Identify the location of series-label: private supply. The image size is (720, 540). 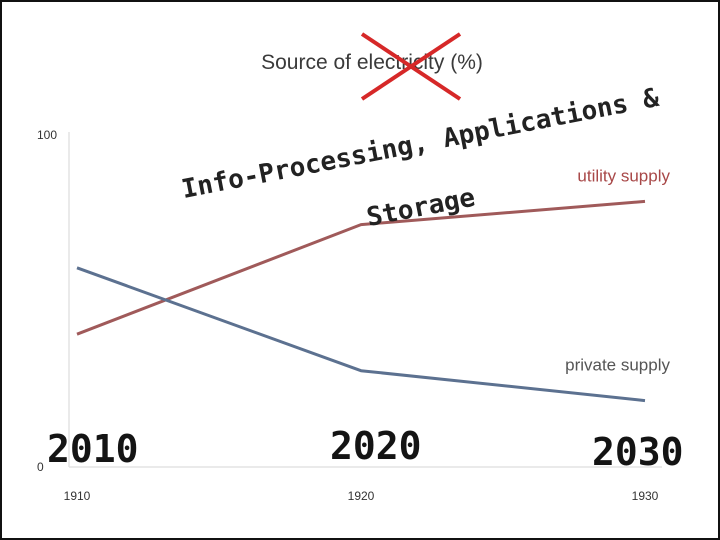
(617, 365).